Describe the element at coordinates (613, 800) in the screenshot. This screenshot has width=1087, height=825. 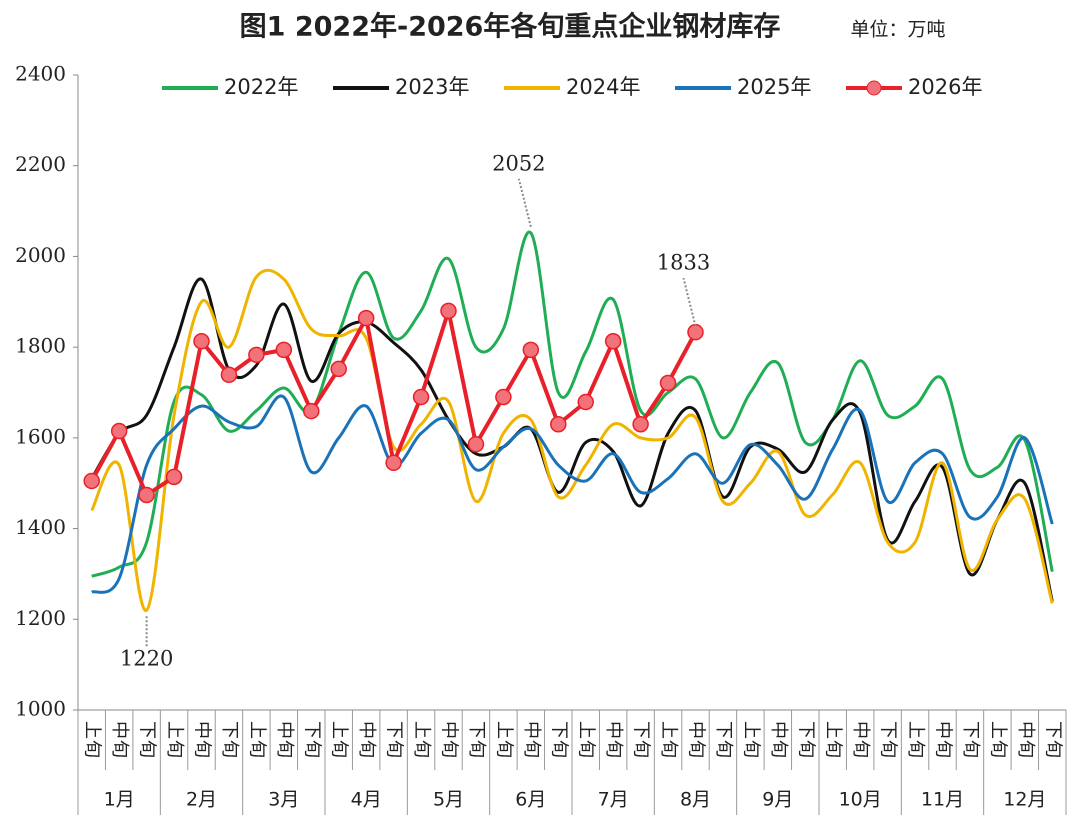
I see `group-label: 7月` at that location.